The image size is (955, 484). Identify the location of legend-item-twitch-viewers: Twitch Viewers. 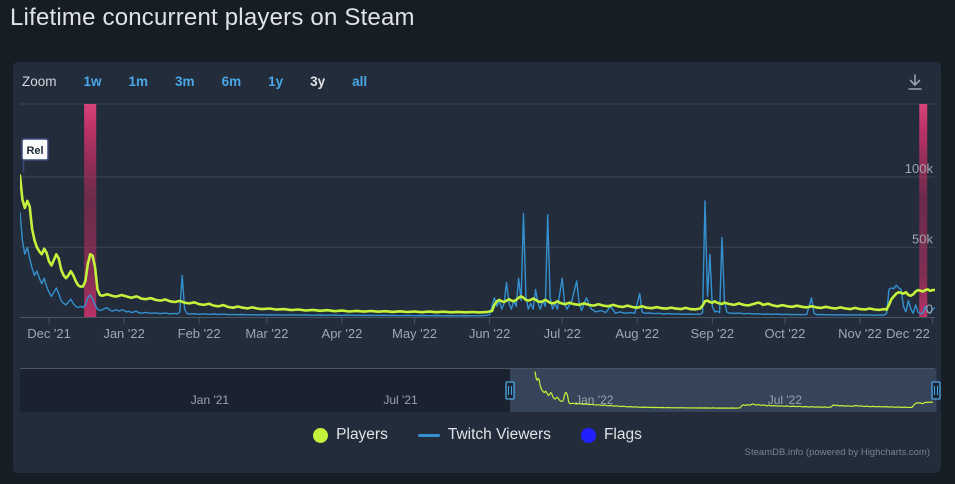
(484, 435).